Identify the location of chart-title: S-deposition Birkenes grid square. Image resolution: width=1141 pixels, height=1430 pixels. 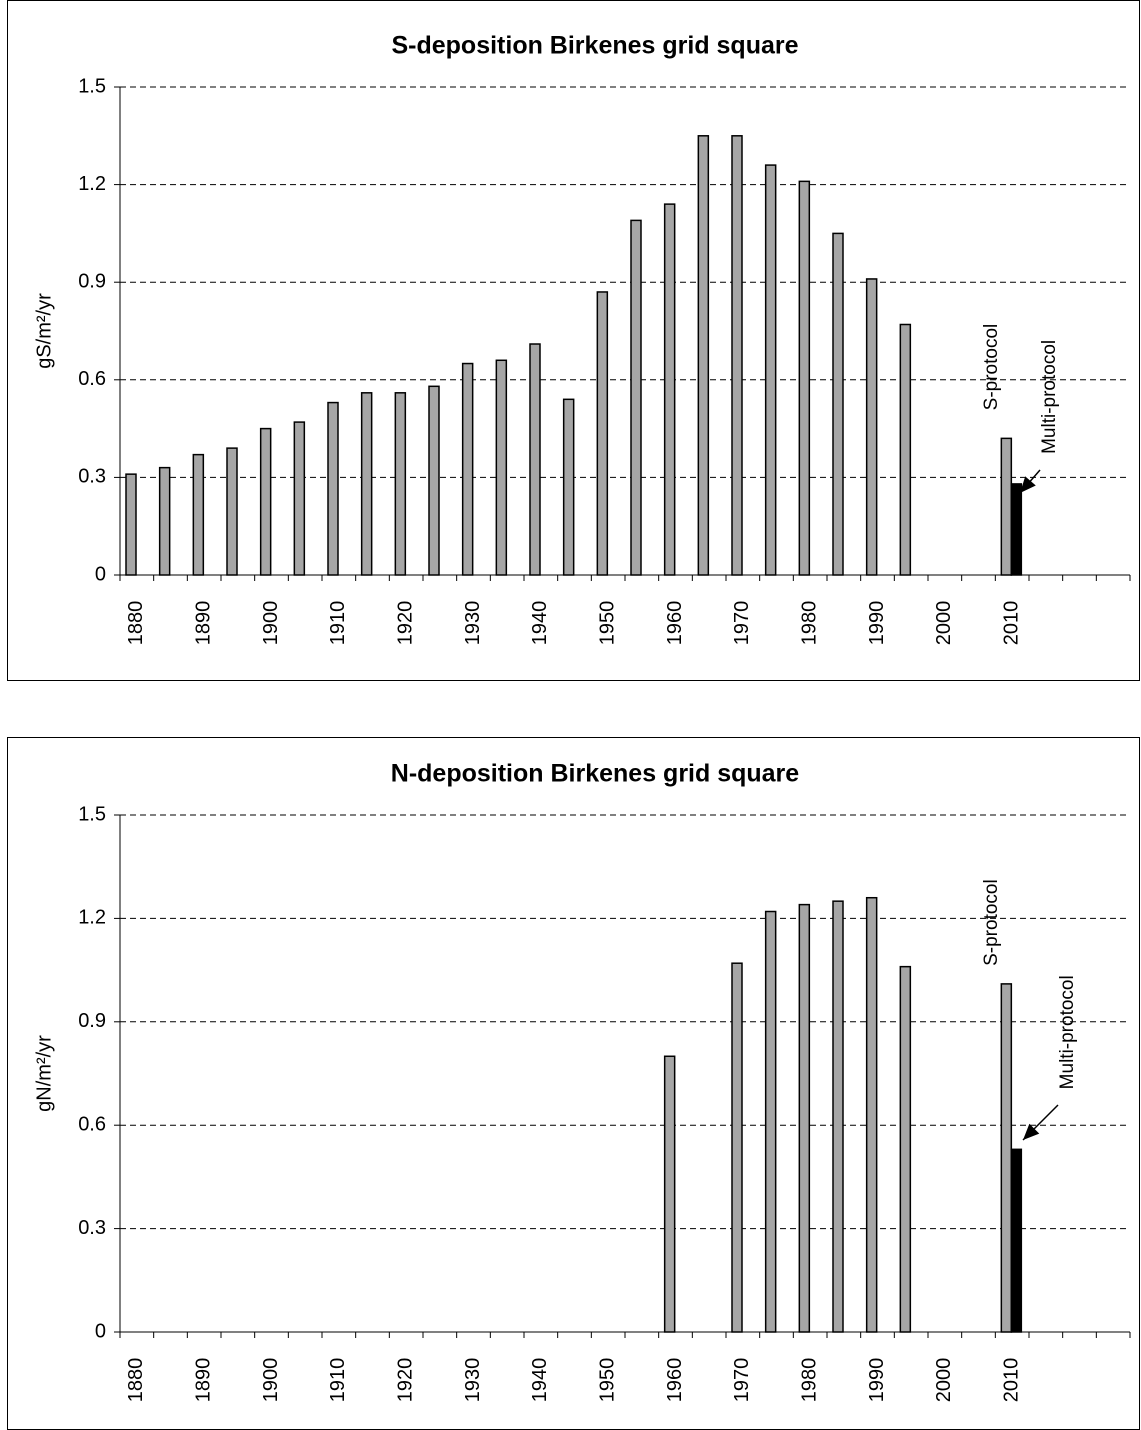
(594, 46).